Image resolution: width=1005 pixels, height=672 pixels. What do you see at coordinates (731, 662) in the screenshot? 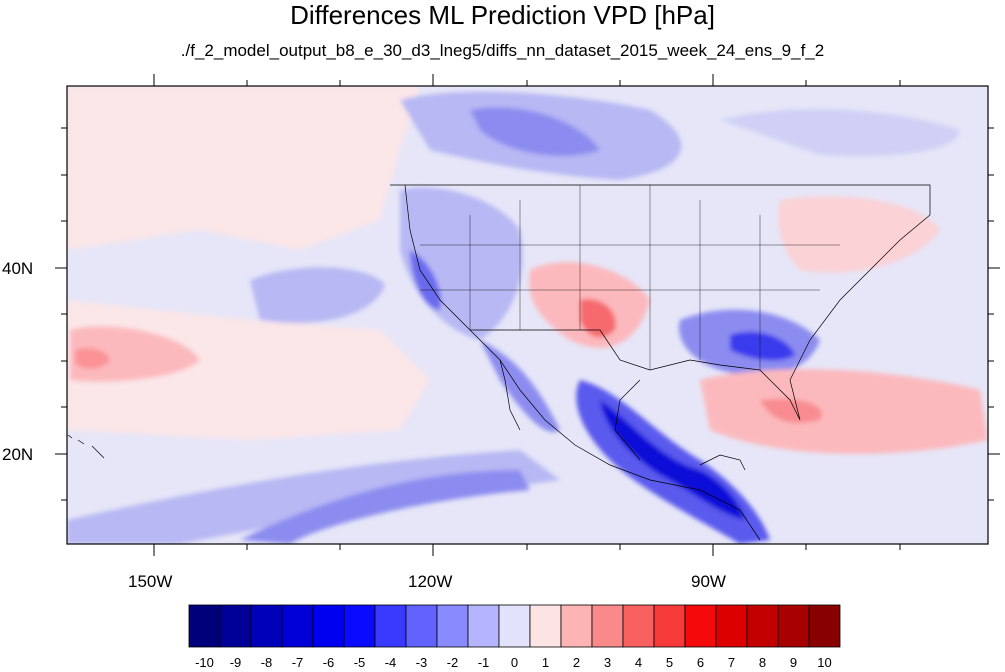
I see `colorbar-label: 7` at bounding box center [731, 662].